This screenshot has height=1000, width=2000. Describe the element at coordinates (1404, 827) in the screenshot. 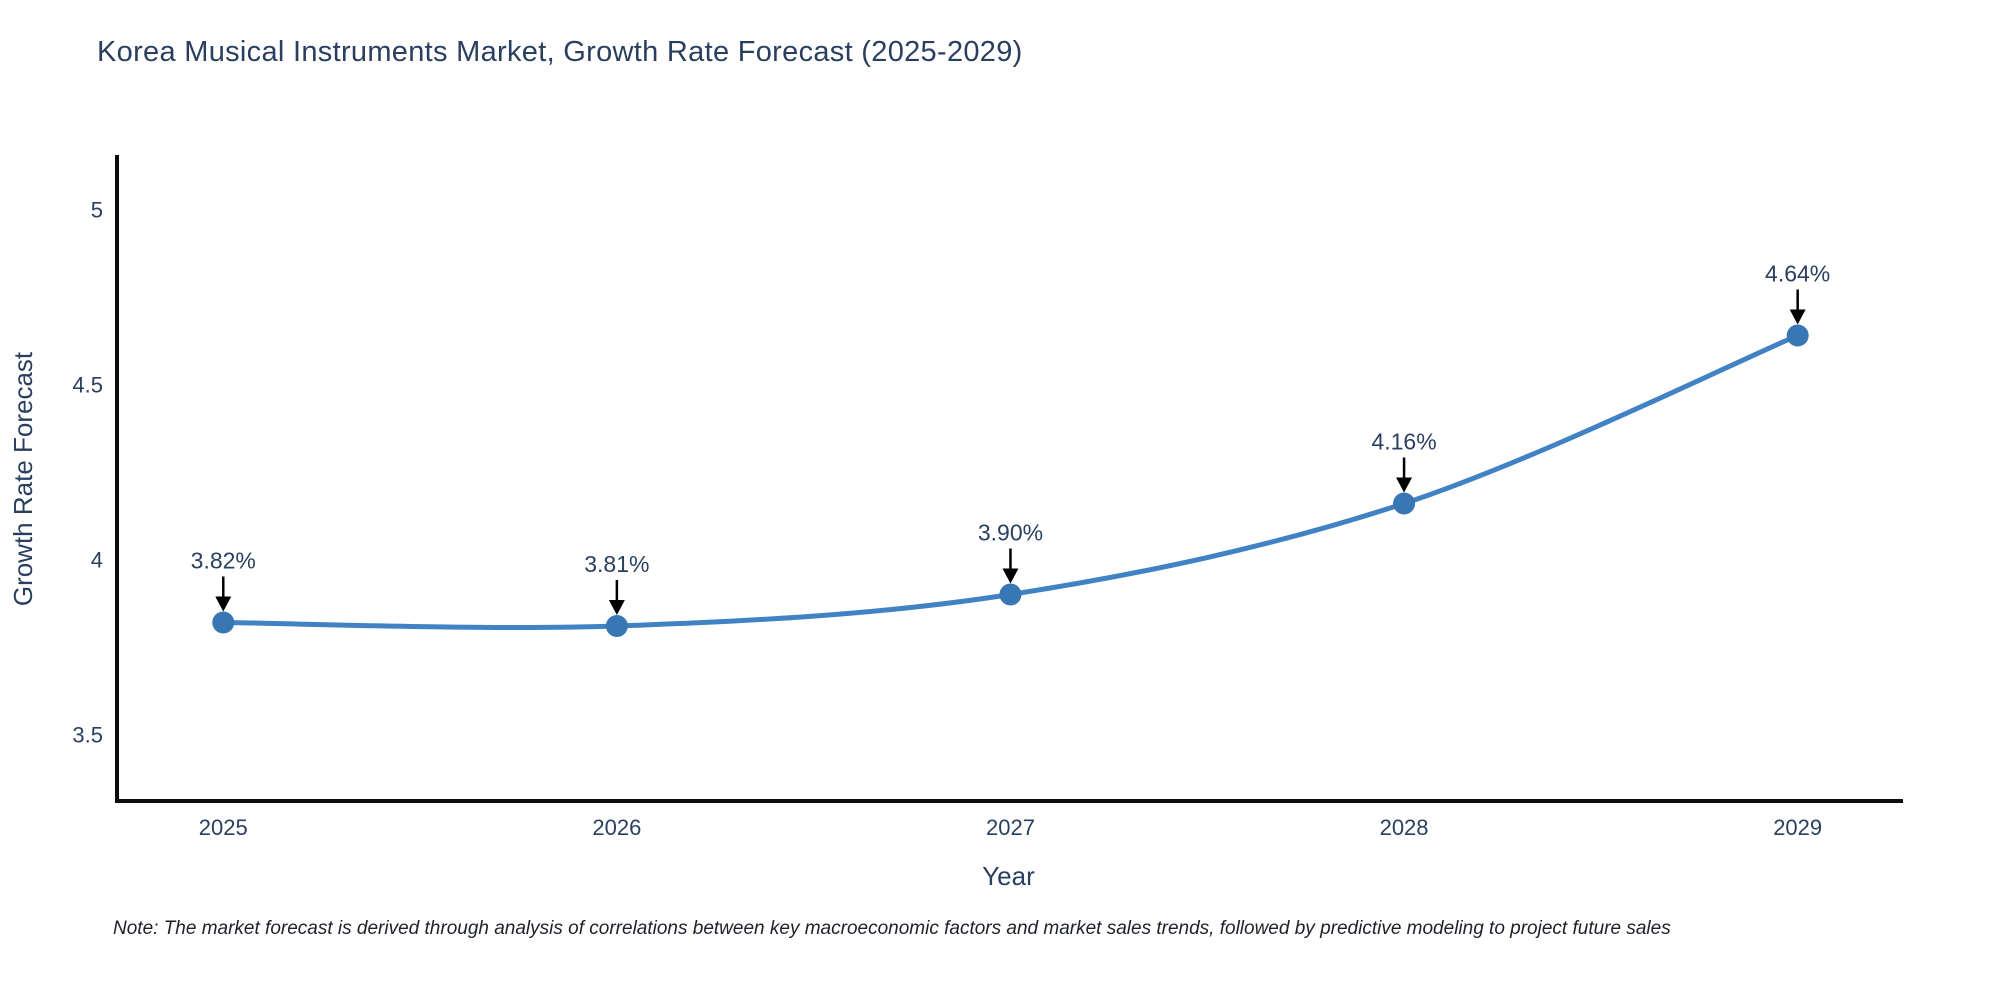

I see `x-tick-label: 2028` at that location.